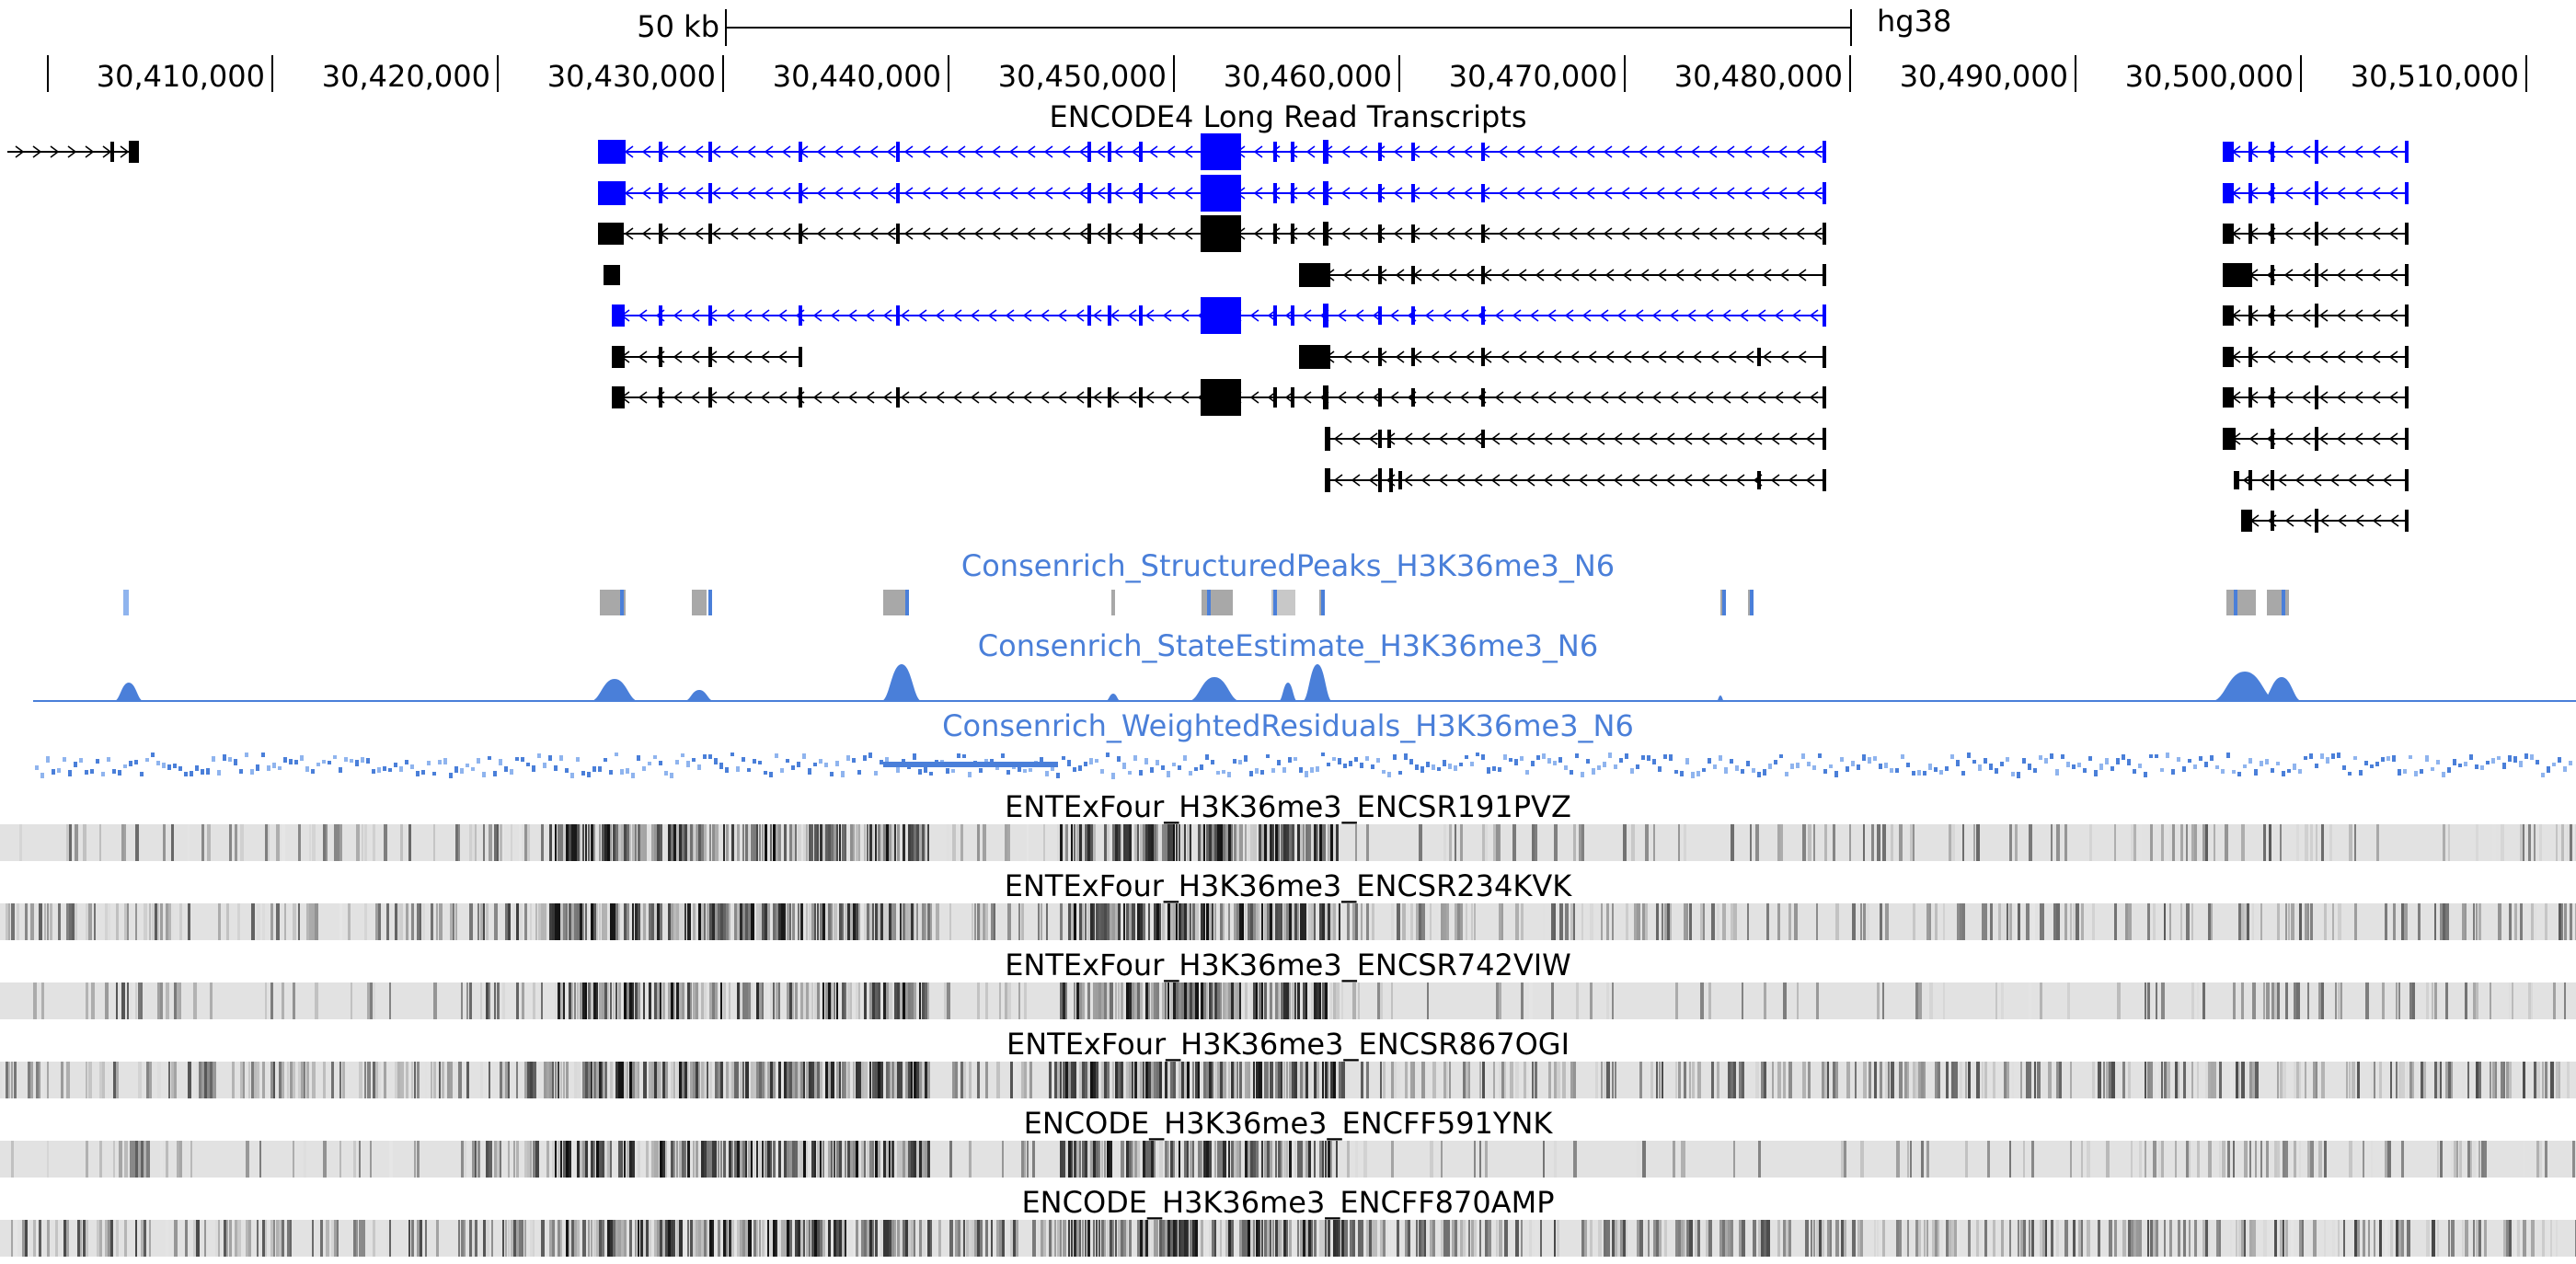  I want to click on weighted-residuals-track: Consenrich_WeightedResiduals_H3K36me3_N6, so click(1303, 743).